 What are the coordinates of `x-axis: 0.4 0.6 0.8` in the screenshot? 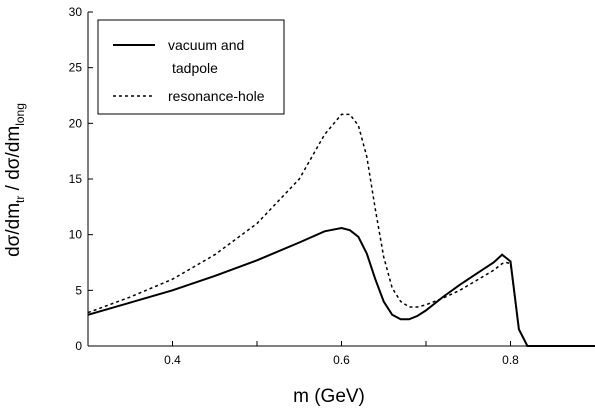 It's located at (341, 354).